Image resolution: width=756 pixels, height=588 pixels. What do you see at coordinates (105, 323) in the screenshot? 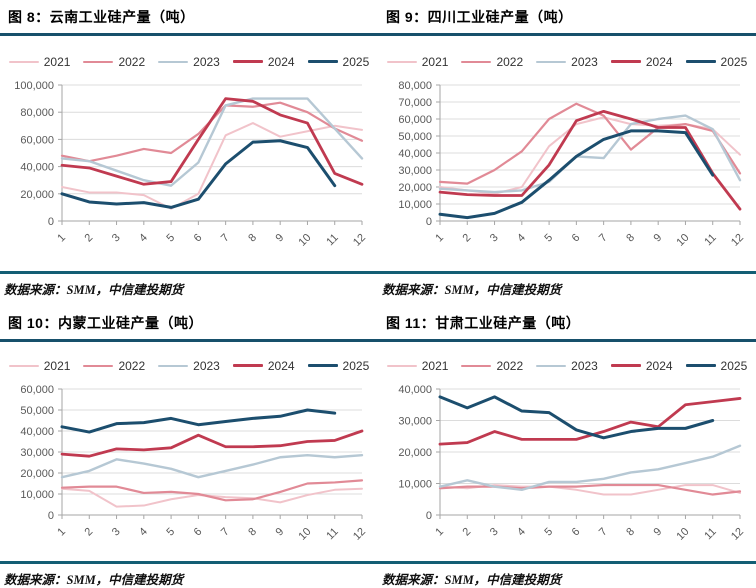
I see `figure-title: 图 10：内蒙工业硅产量（吨）` at bounding box center [105, 323].